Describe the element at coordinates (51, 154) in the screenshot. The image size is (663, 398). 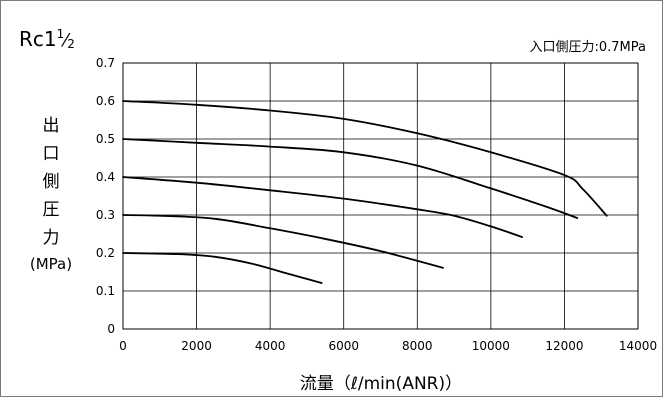
I see `y-axis-label-part-1: 口` at that location.